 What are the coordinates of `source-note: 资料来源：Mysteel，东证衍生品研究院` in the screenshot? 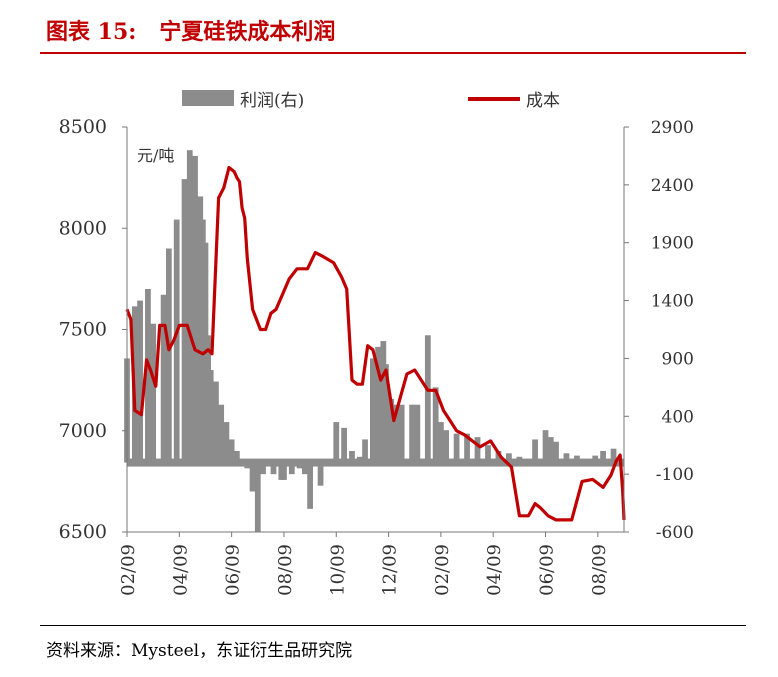 It's located at (199, 651).